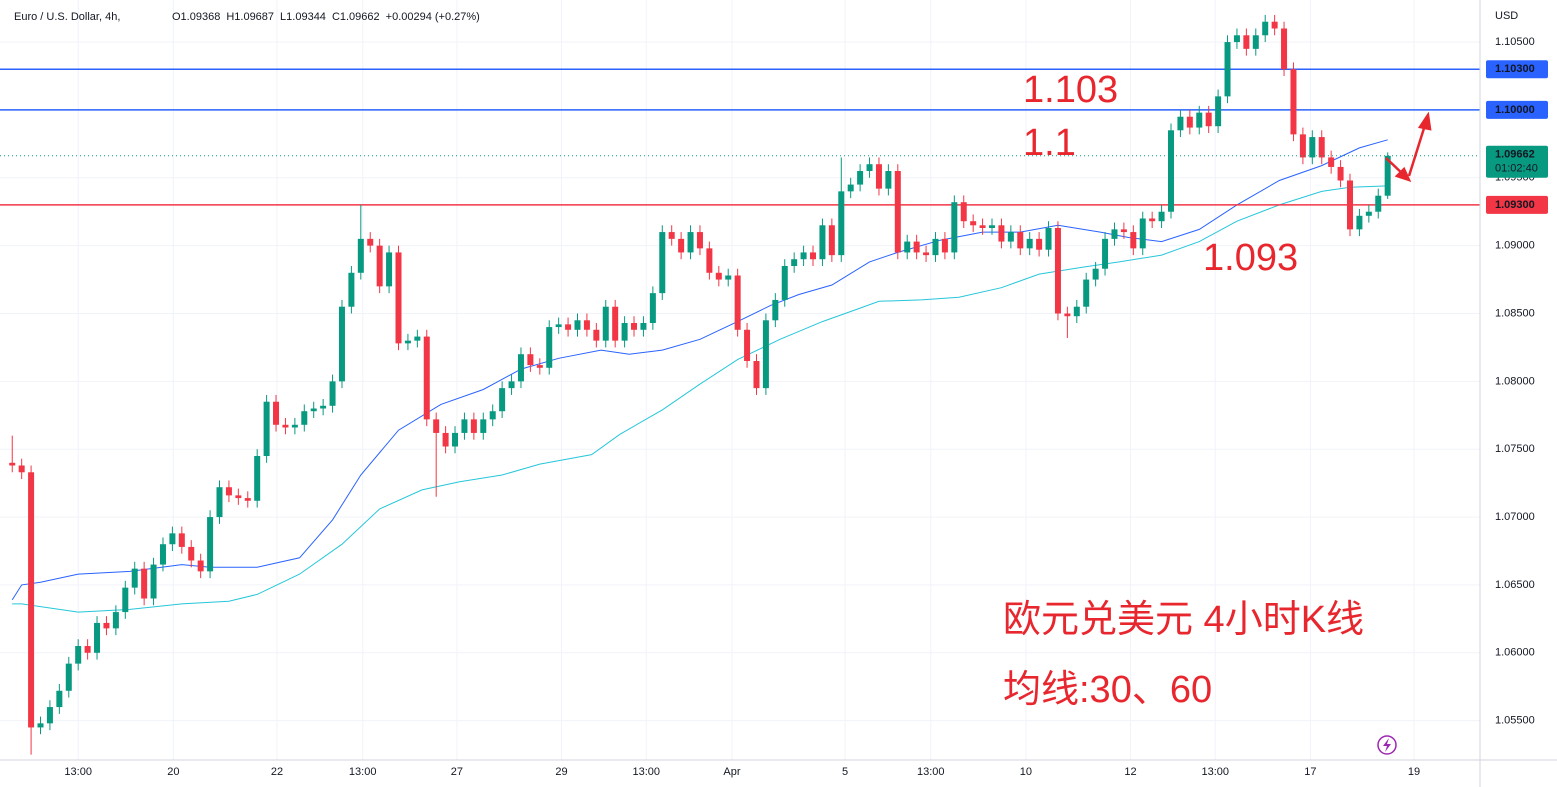 The image size is (1557, 787). Describe the element at coordinates (303, 17) in the screenshot. I see `legend-value: L1.09344` at that location.